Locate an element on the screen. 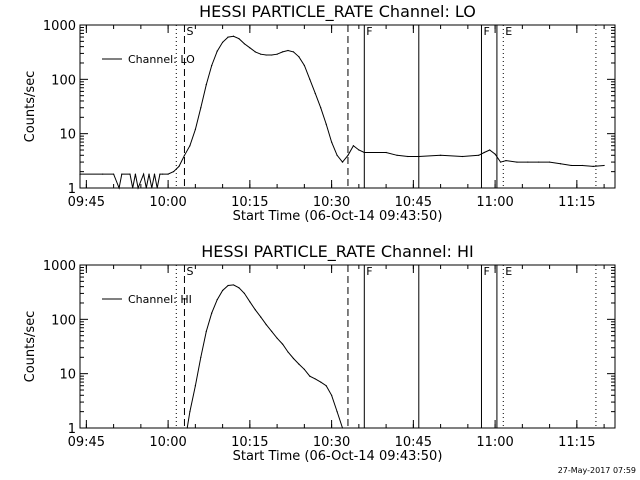  x-tick-label: 09:45 is located at coordinates (86, 202).